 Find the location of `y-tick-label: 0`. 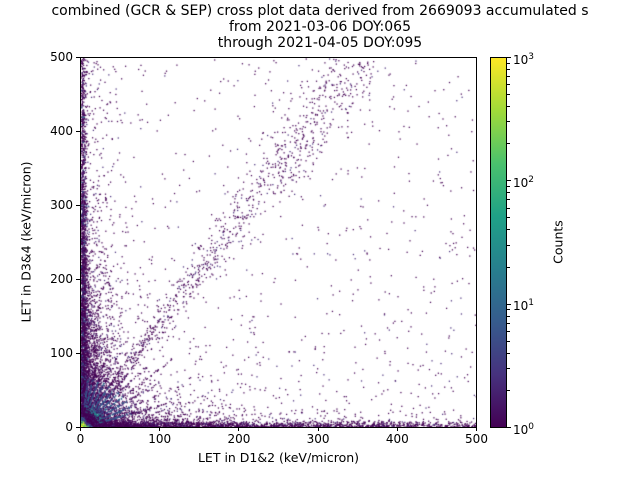

y-tick-label: 0 is located at coordinates (69, 427).